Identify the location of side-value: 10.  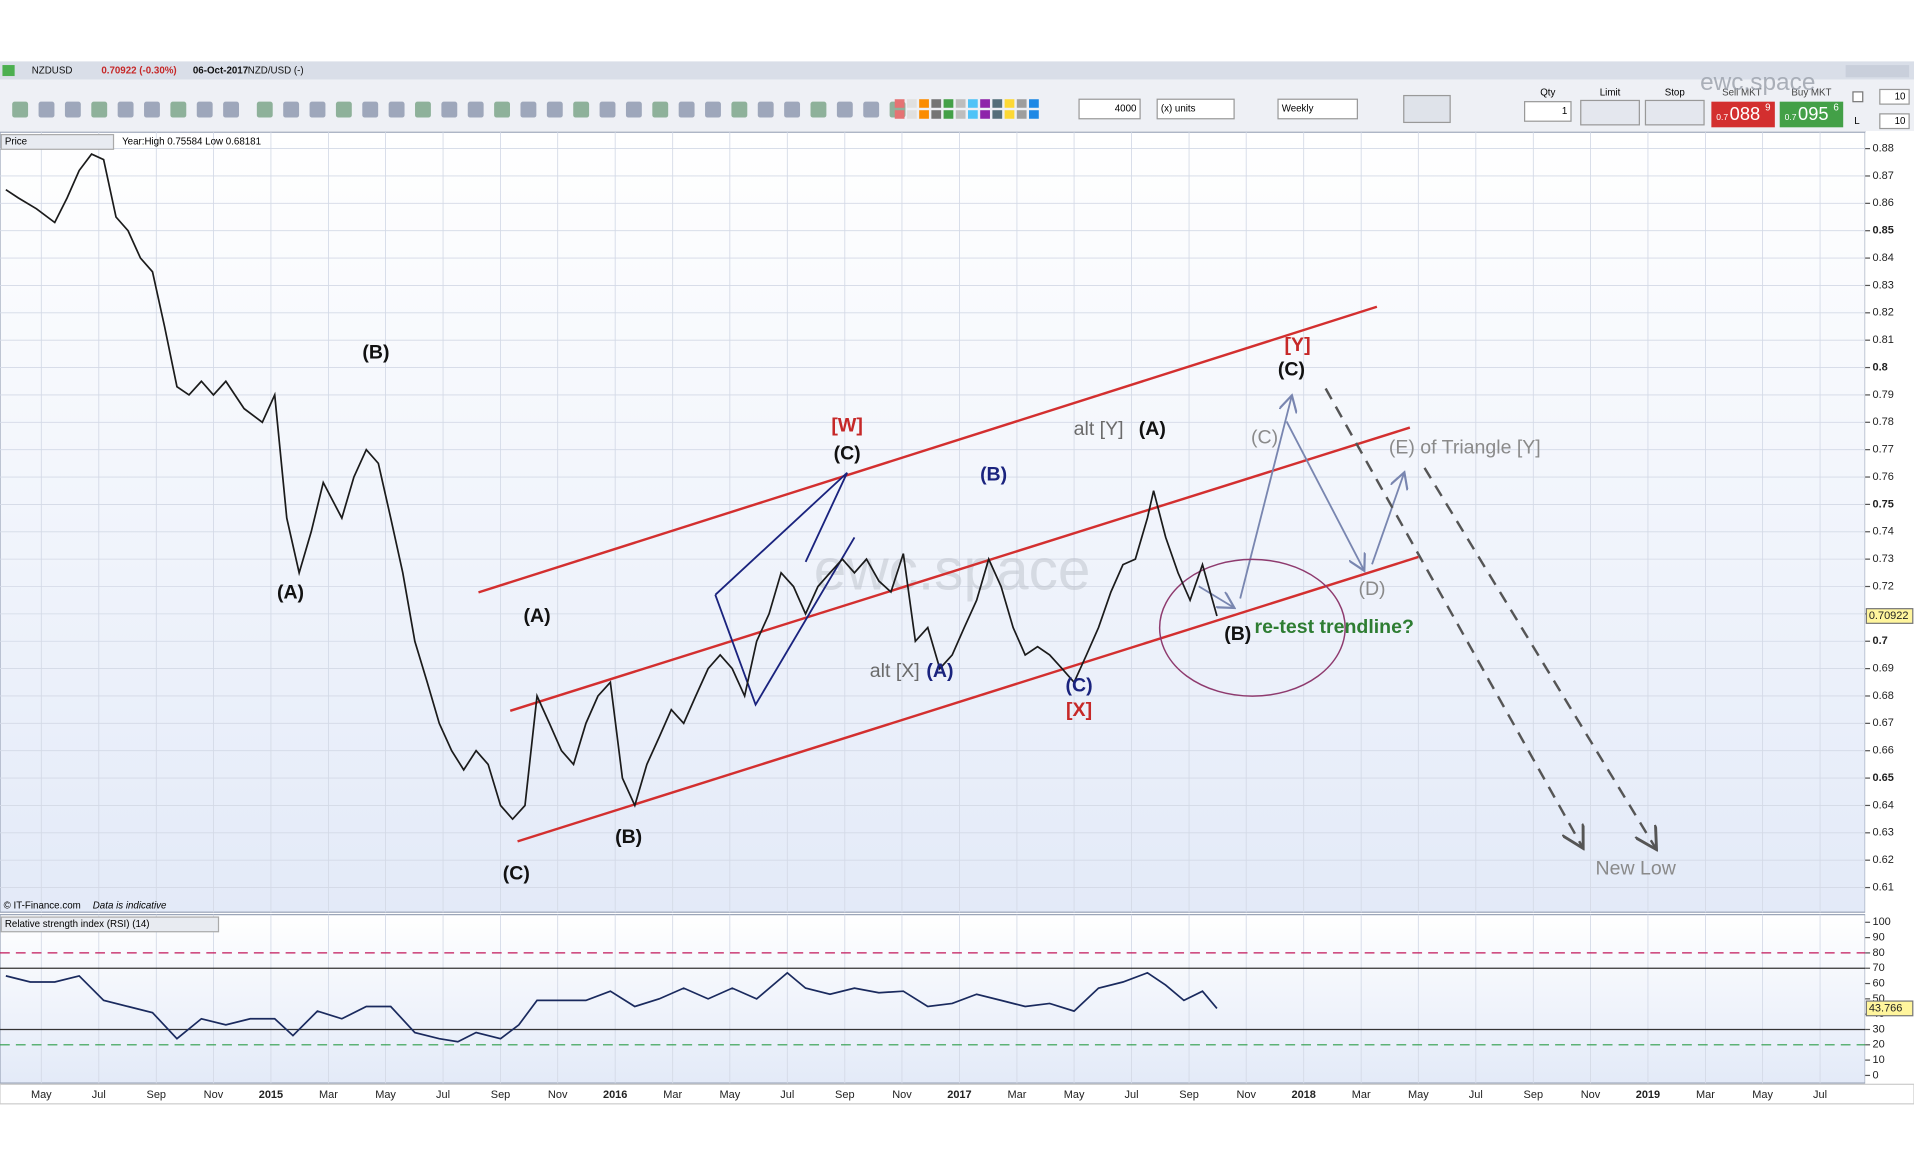
(1900, 96).